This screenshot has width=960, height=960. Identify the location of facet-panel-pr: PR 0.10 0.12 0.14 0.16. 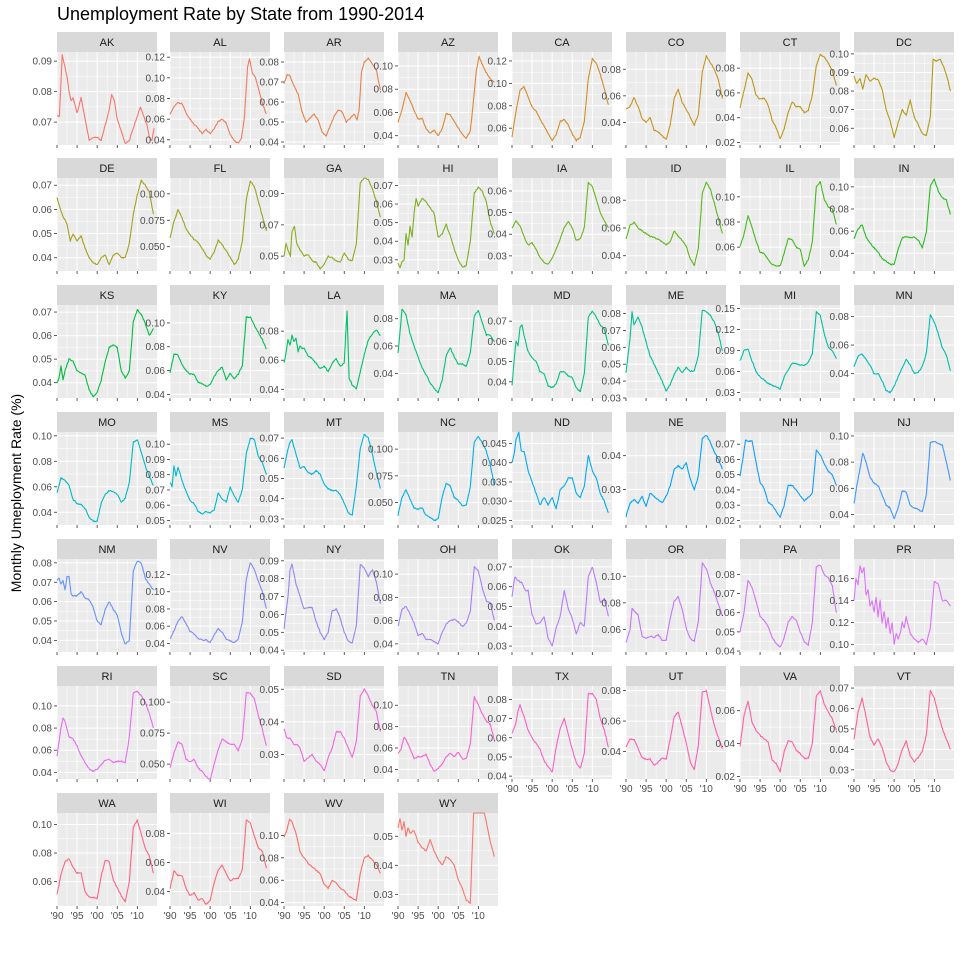
(892, 597).